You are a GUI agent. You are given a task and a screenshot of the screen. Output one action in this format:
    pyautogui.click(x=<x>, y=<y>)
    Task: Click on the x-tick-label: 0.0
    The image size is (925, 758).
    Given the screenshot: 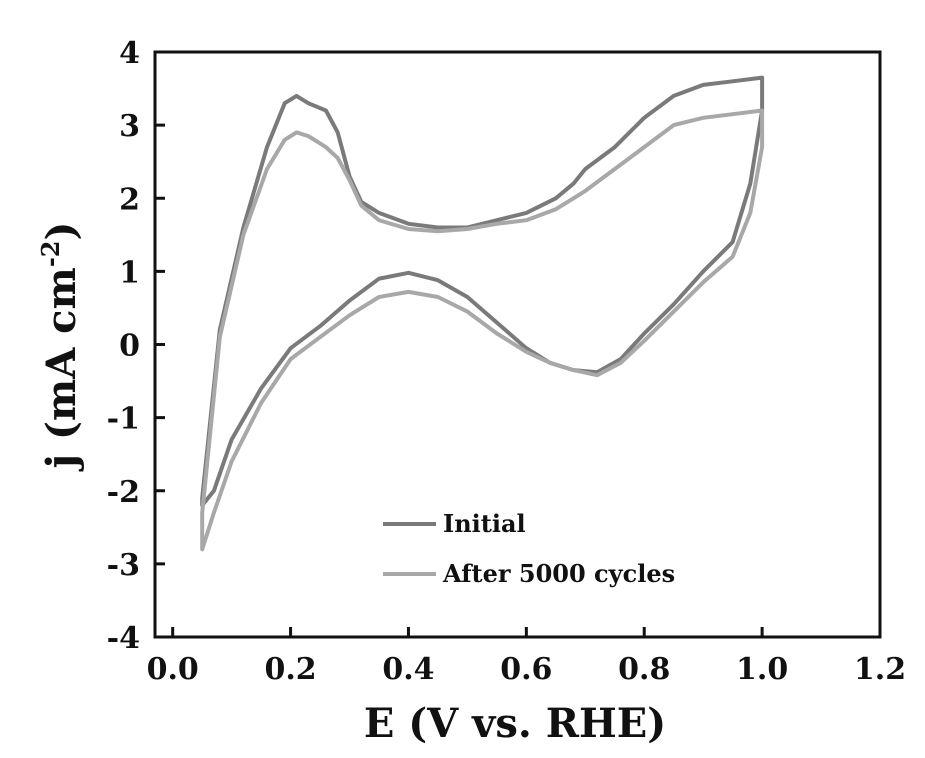 What is the action you would take?
    pyautogui.click(x=173, y=669)
    